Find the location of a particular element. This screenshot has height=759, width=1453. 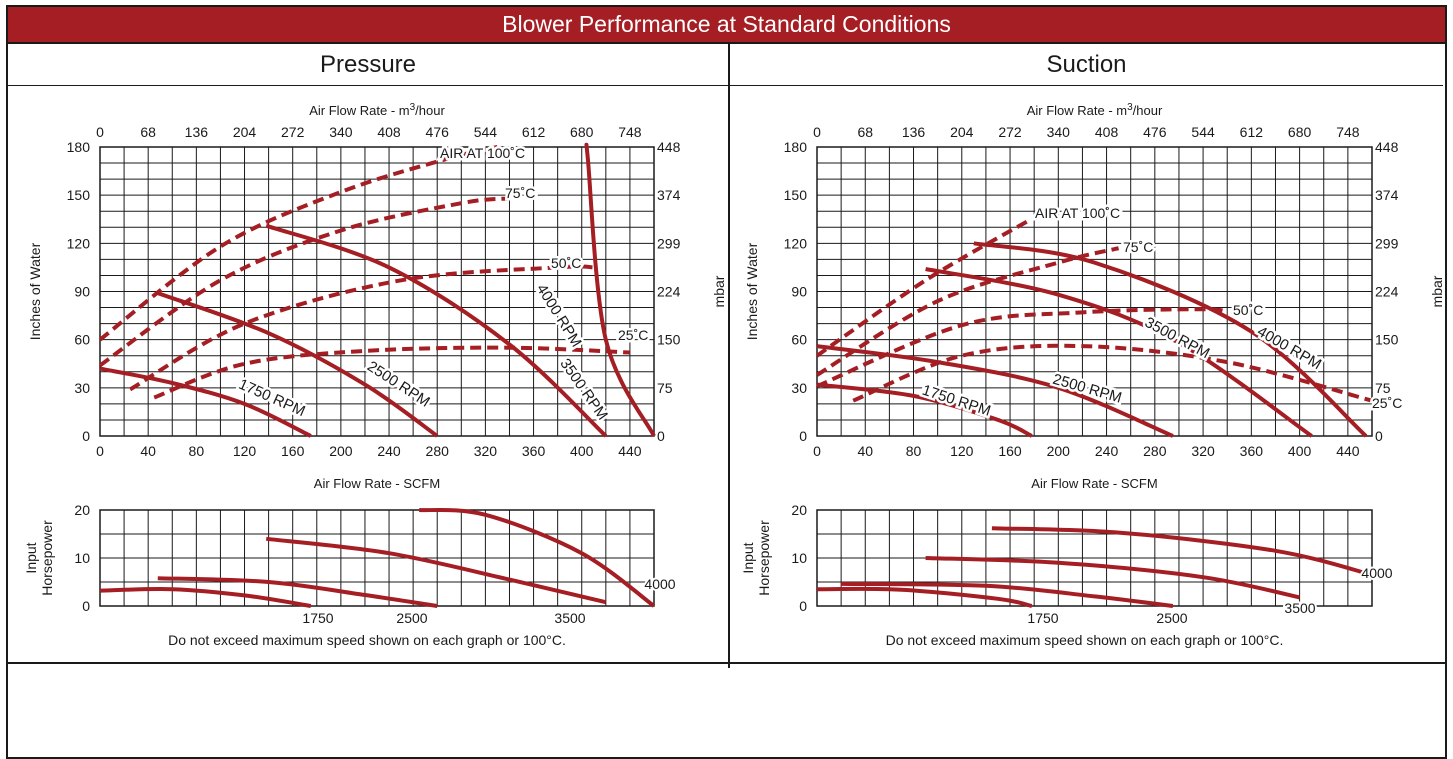

pressure-rpm-label: 2500 RPM is located at coordinates (398, 384).